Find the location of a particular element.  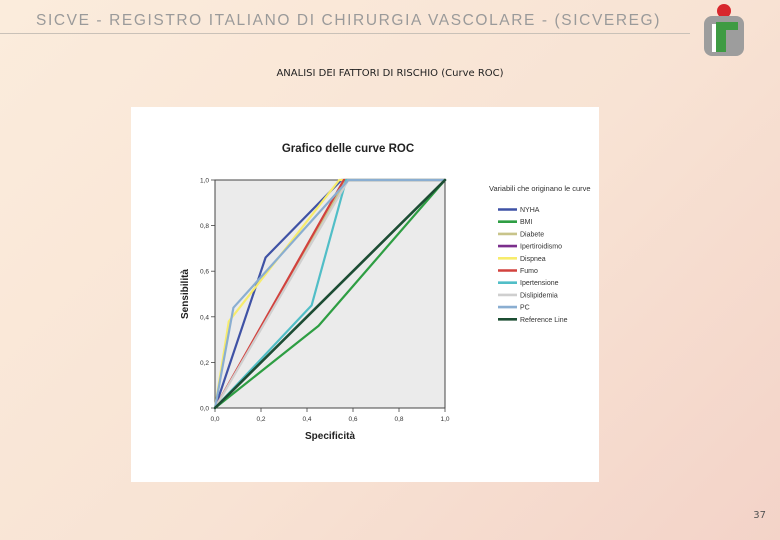

x-tick-label: 0,2 is located at coordinates (260, 419).